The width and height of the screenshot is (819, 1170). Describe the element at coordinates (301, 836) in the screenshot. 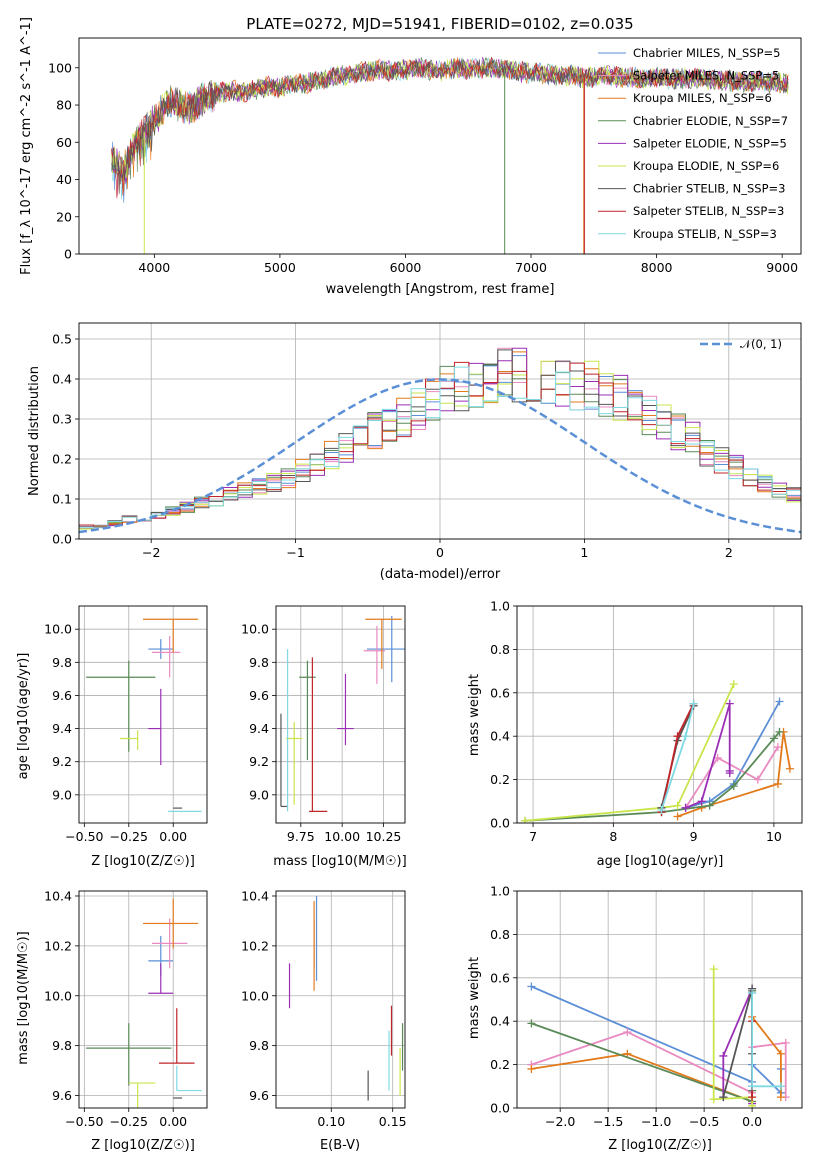

I see `x-tick-label: 9.75` at that location.